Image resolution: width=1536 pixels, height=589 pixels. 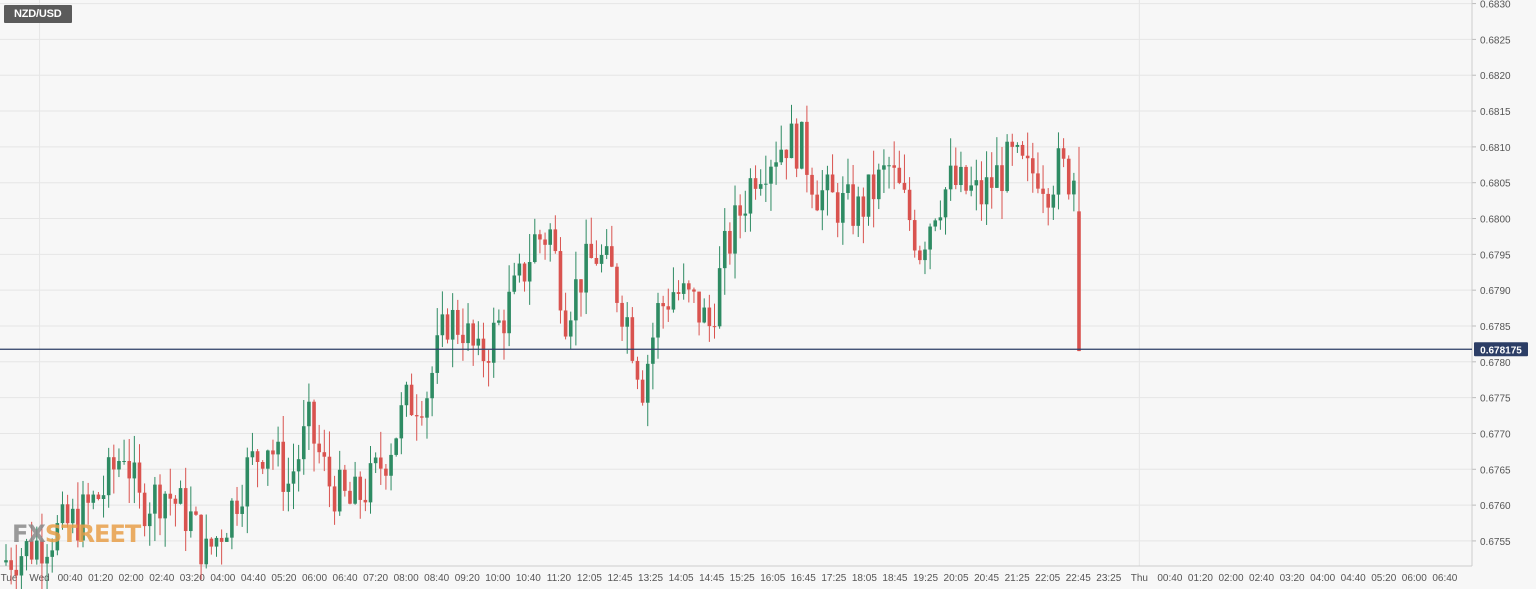 What do you see at coordinates (38, 14) in the screenshot?
I see `symbol-badge: NZD/USD` at bounding box center [38, 14].